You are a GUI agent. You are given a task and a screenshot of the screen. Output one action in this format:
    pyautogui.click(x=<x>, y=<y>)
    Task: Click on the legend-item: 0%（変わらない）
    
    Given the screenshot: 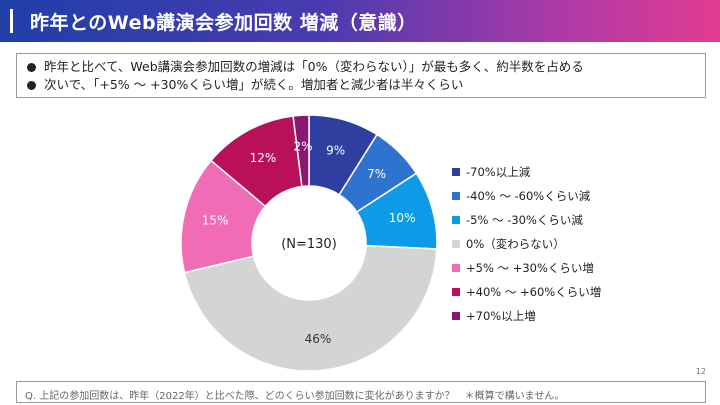 What is the action you would take?
    pyautogui.click(x=526, y=244)
    